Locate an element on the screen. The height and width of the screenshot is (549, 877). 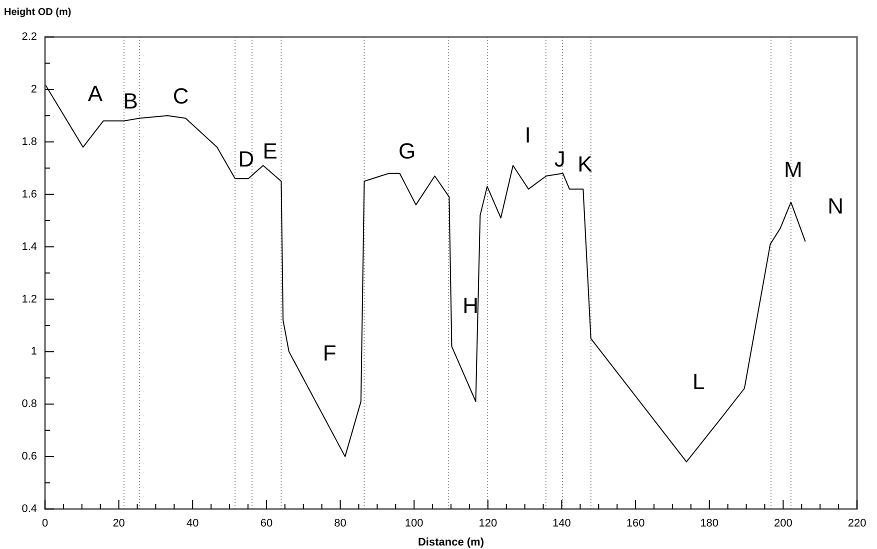
x-tick-label: 60 is located at coordinates (266, 524).